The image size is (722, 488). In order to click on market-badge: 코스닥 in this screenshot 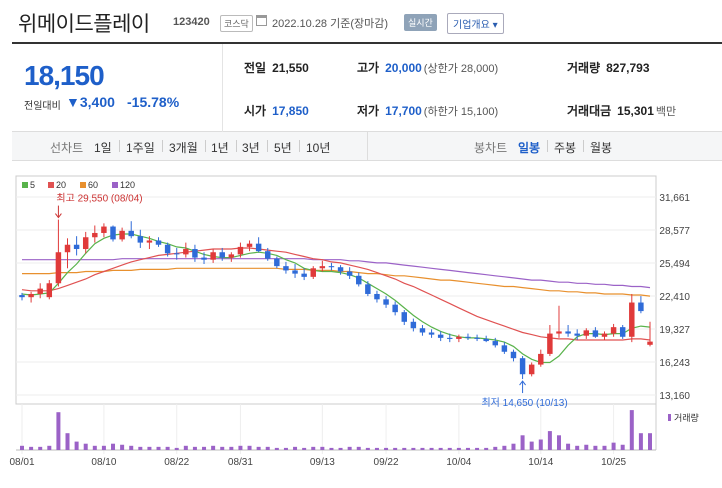, I will do `click(236, 23)`.